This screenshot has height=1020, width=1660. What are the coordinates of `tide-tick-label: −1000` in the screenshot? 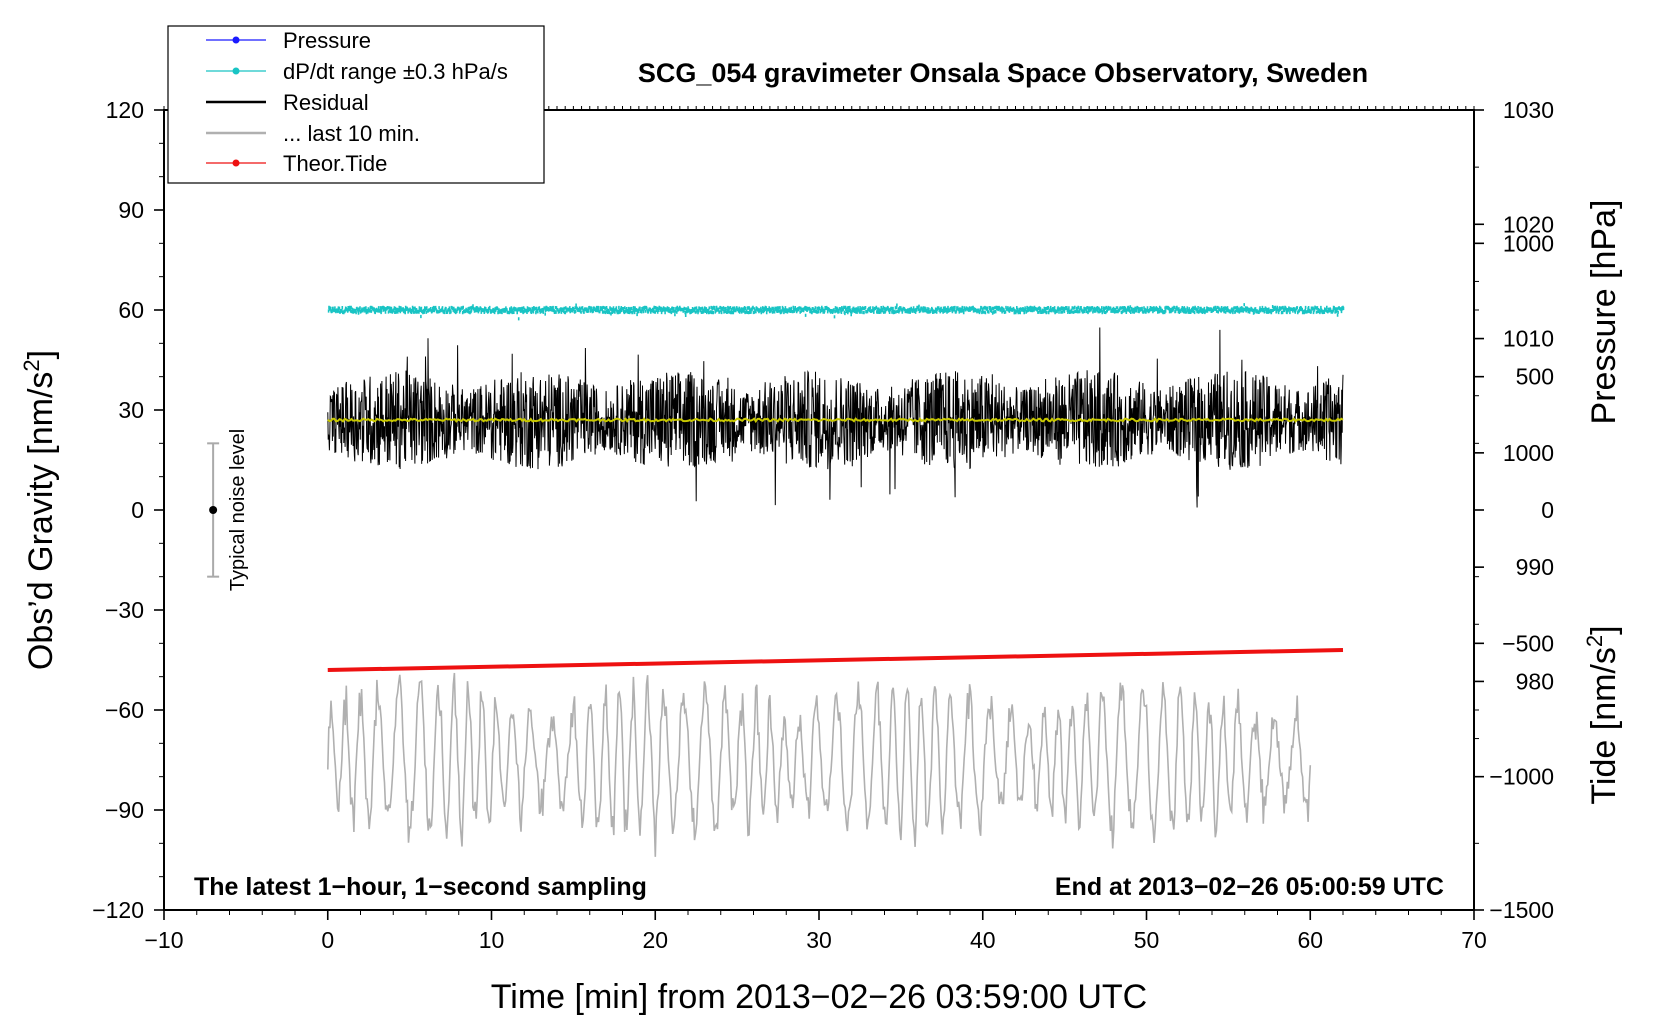 It's located at (1521, 777).